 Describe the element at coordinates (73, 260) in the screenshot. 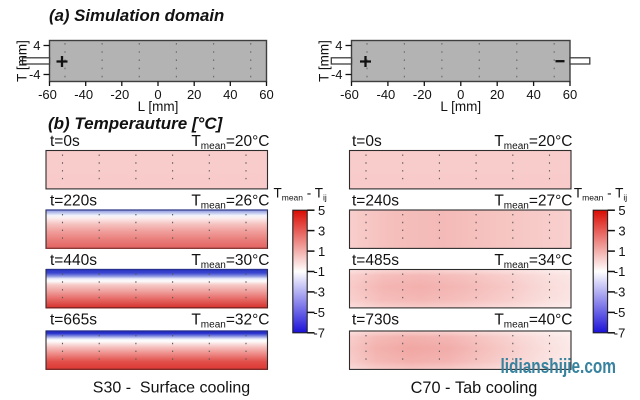

I see `svg-text: t=440s` at that location.